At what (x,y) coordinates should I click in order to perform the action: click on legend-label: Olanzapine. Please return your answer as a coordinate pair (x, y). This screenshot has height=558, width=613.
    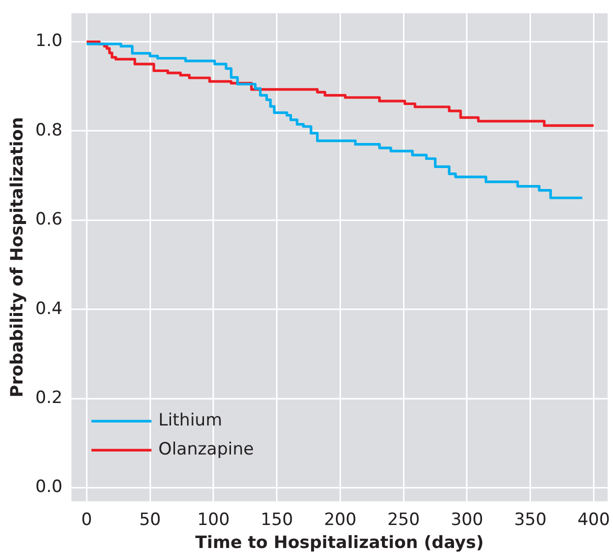
    Looking at the image, I should click on (206, 450).